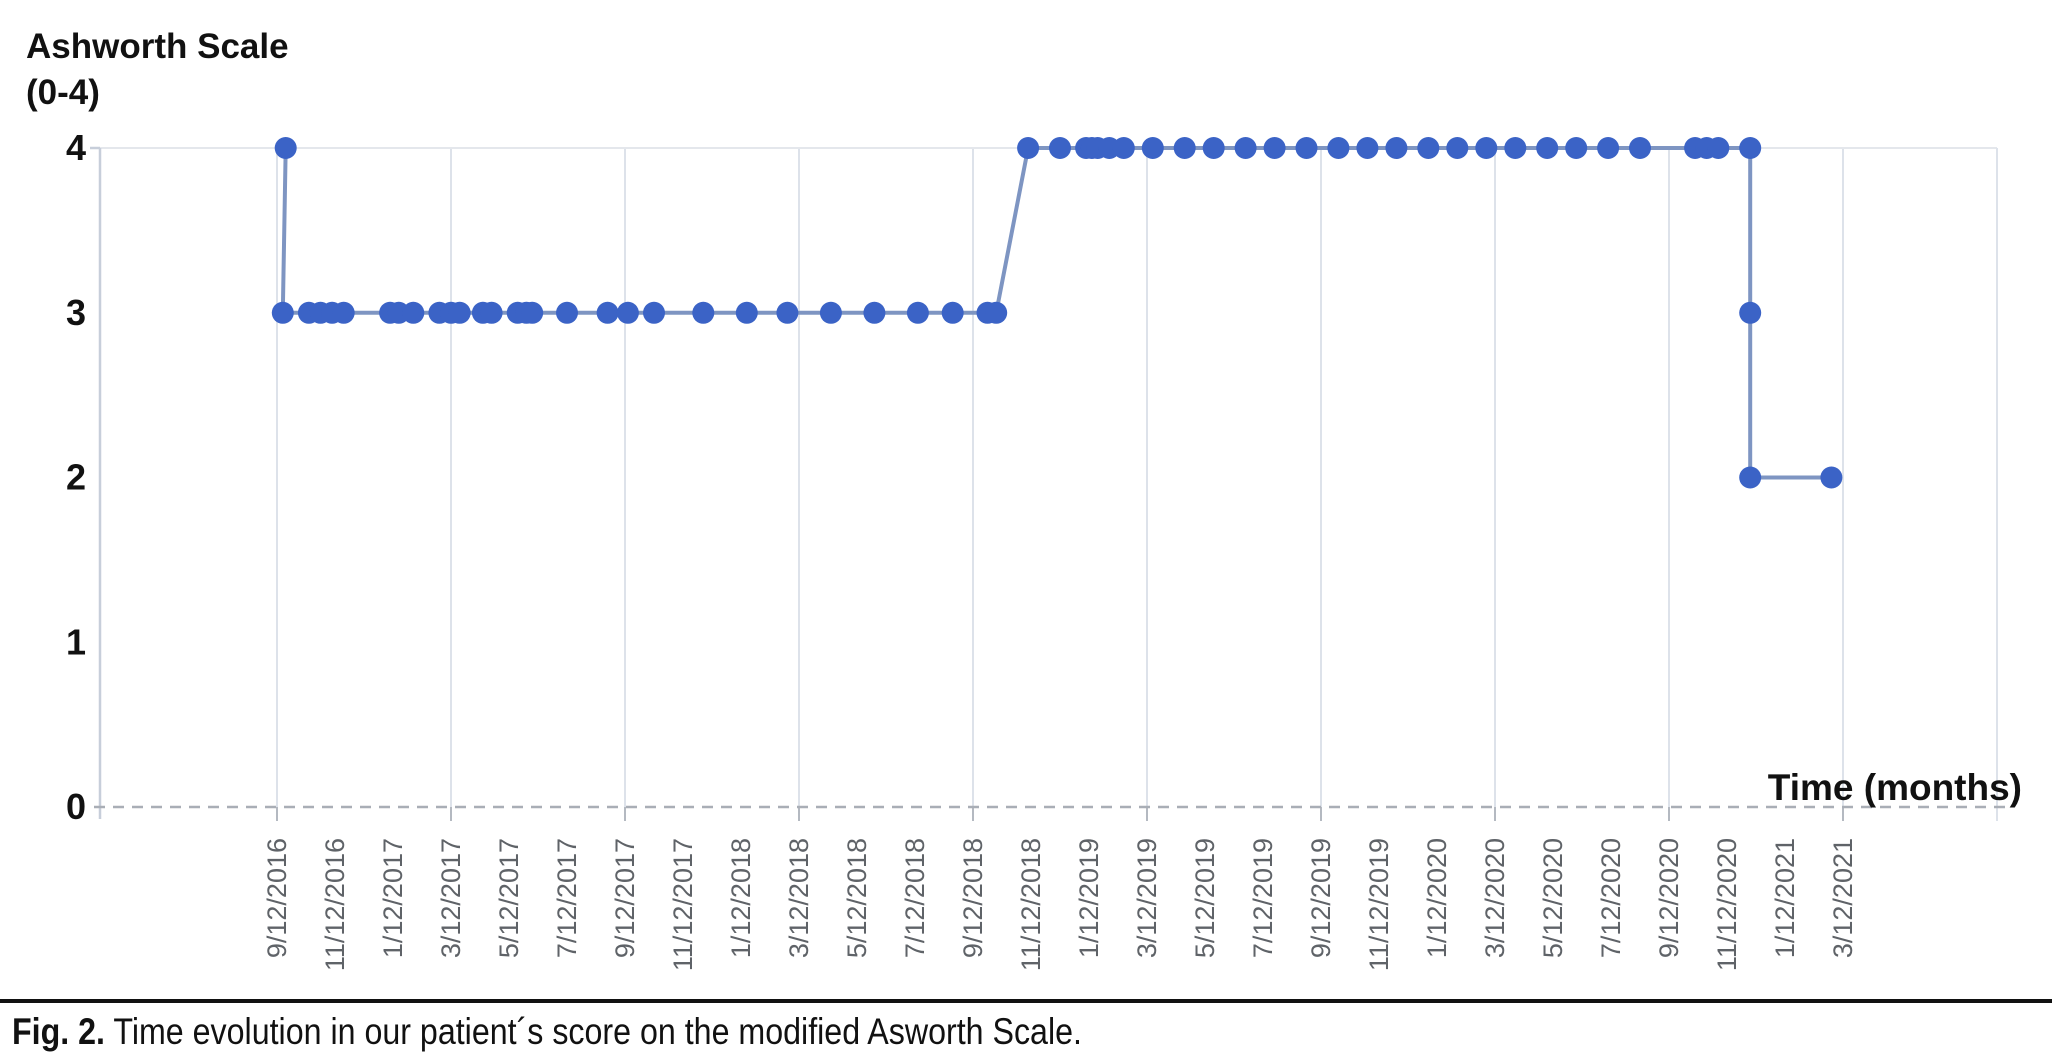 The image size is (2052, 1060). Describe the element at coordinates (625, 898) in the screenshot. I see `x-tick-label: 9/12/2017` at that location.